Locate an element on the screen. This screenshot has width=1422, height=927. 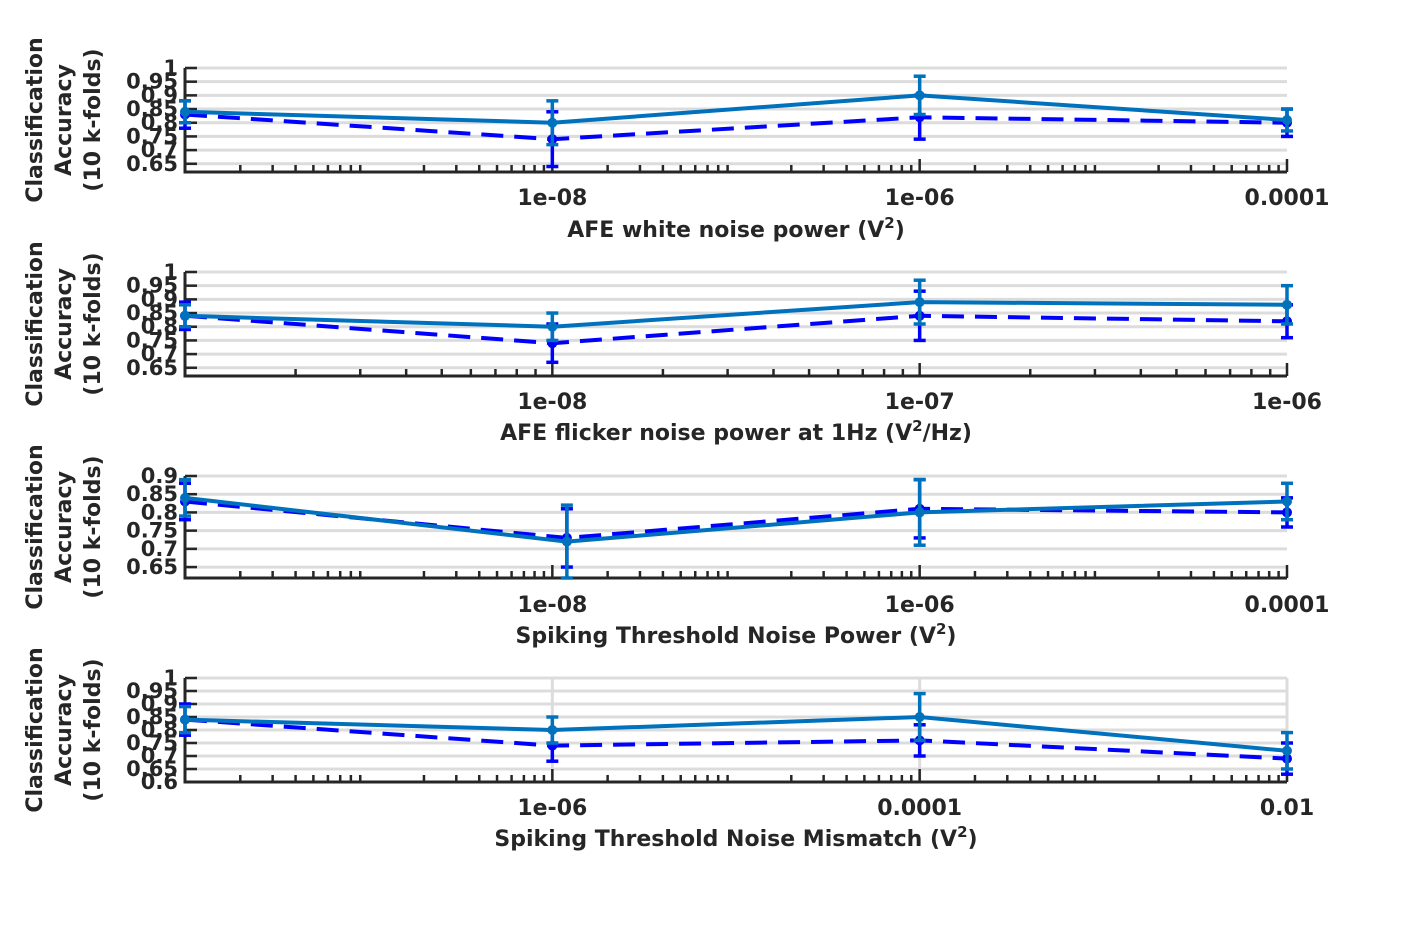
x-axis-title: Spiking Threshold Noise Mismatch (V2) is located at coordinates (735, 837).